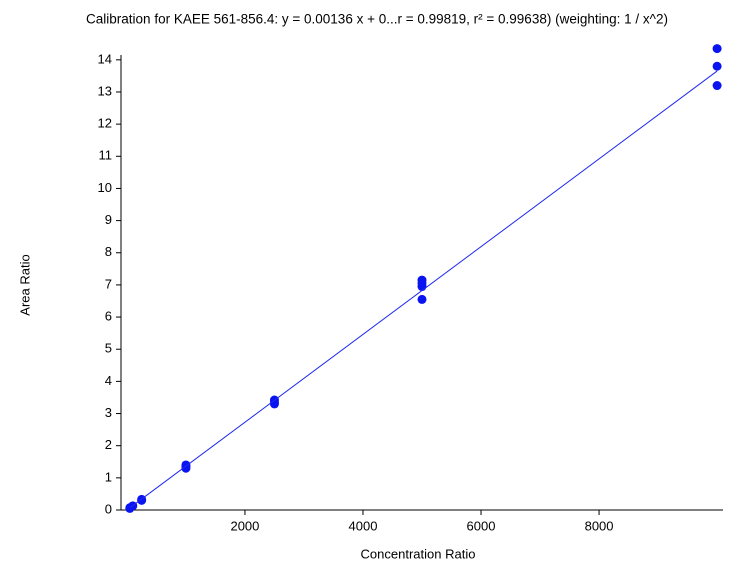 The image size is (750, 578). I want to click on y-tick-label: 14, so click(105, 58).